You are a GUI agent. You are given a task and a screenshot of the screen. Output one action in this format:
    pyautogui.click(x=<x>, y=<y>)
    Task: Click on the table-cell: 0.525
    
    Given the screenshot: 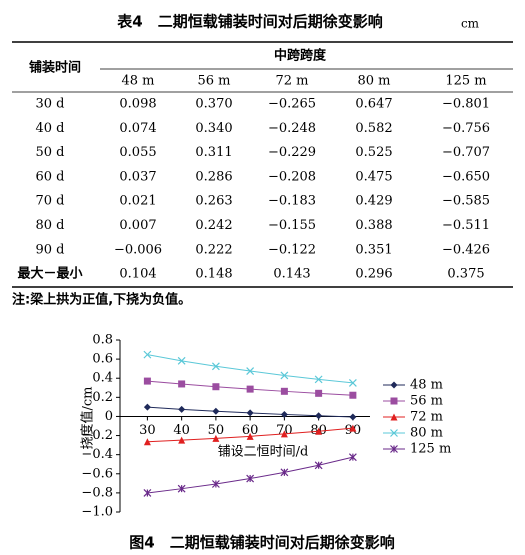 What is the action you would take?
    pyautogui.click(x=373, y=152)
    